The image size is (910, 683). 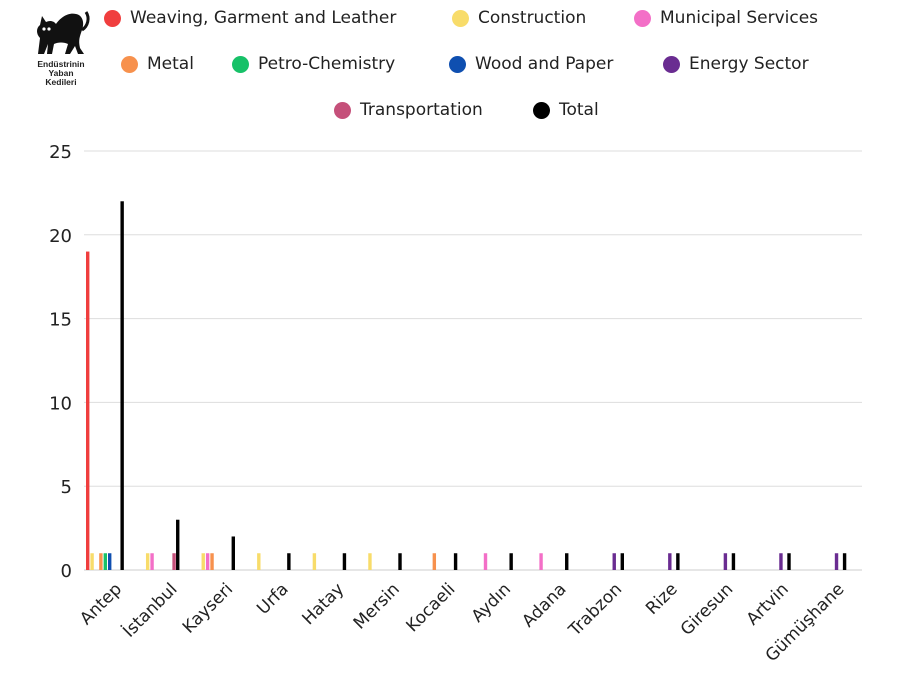 I want to click on y-tick-label: 5, so click(x=66, y=487).